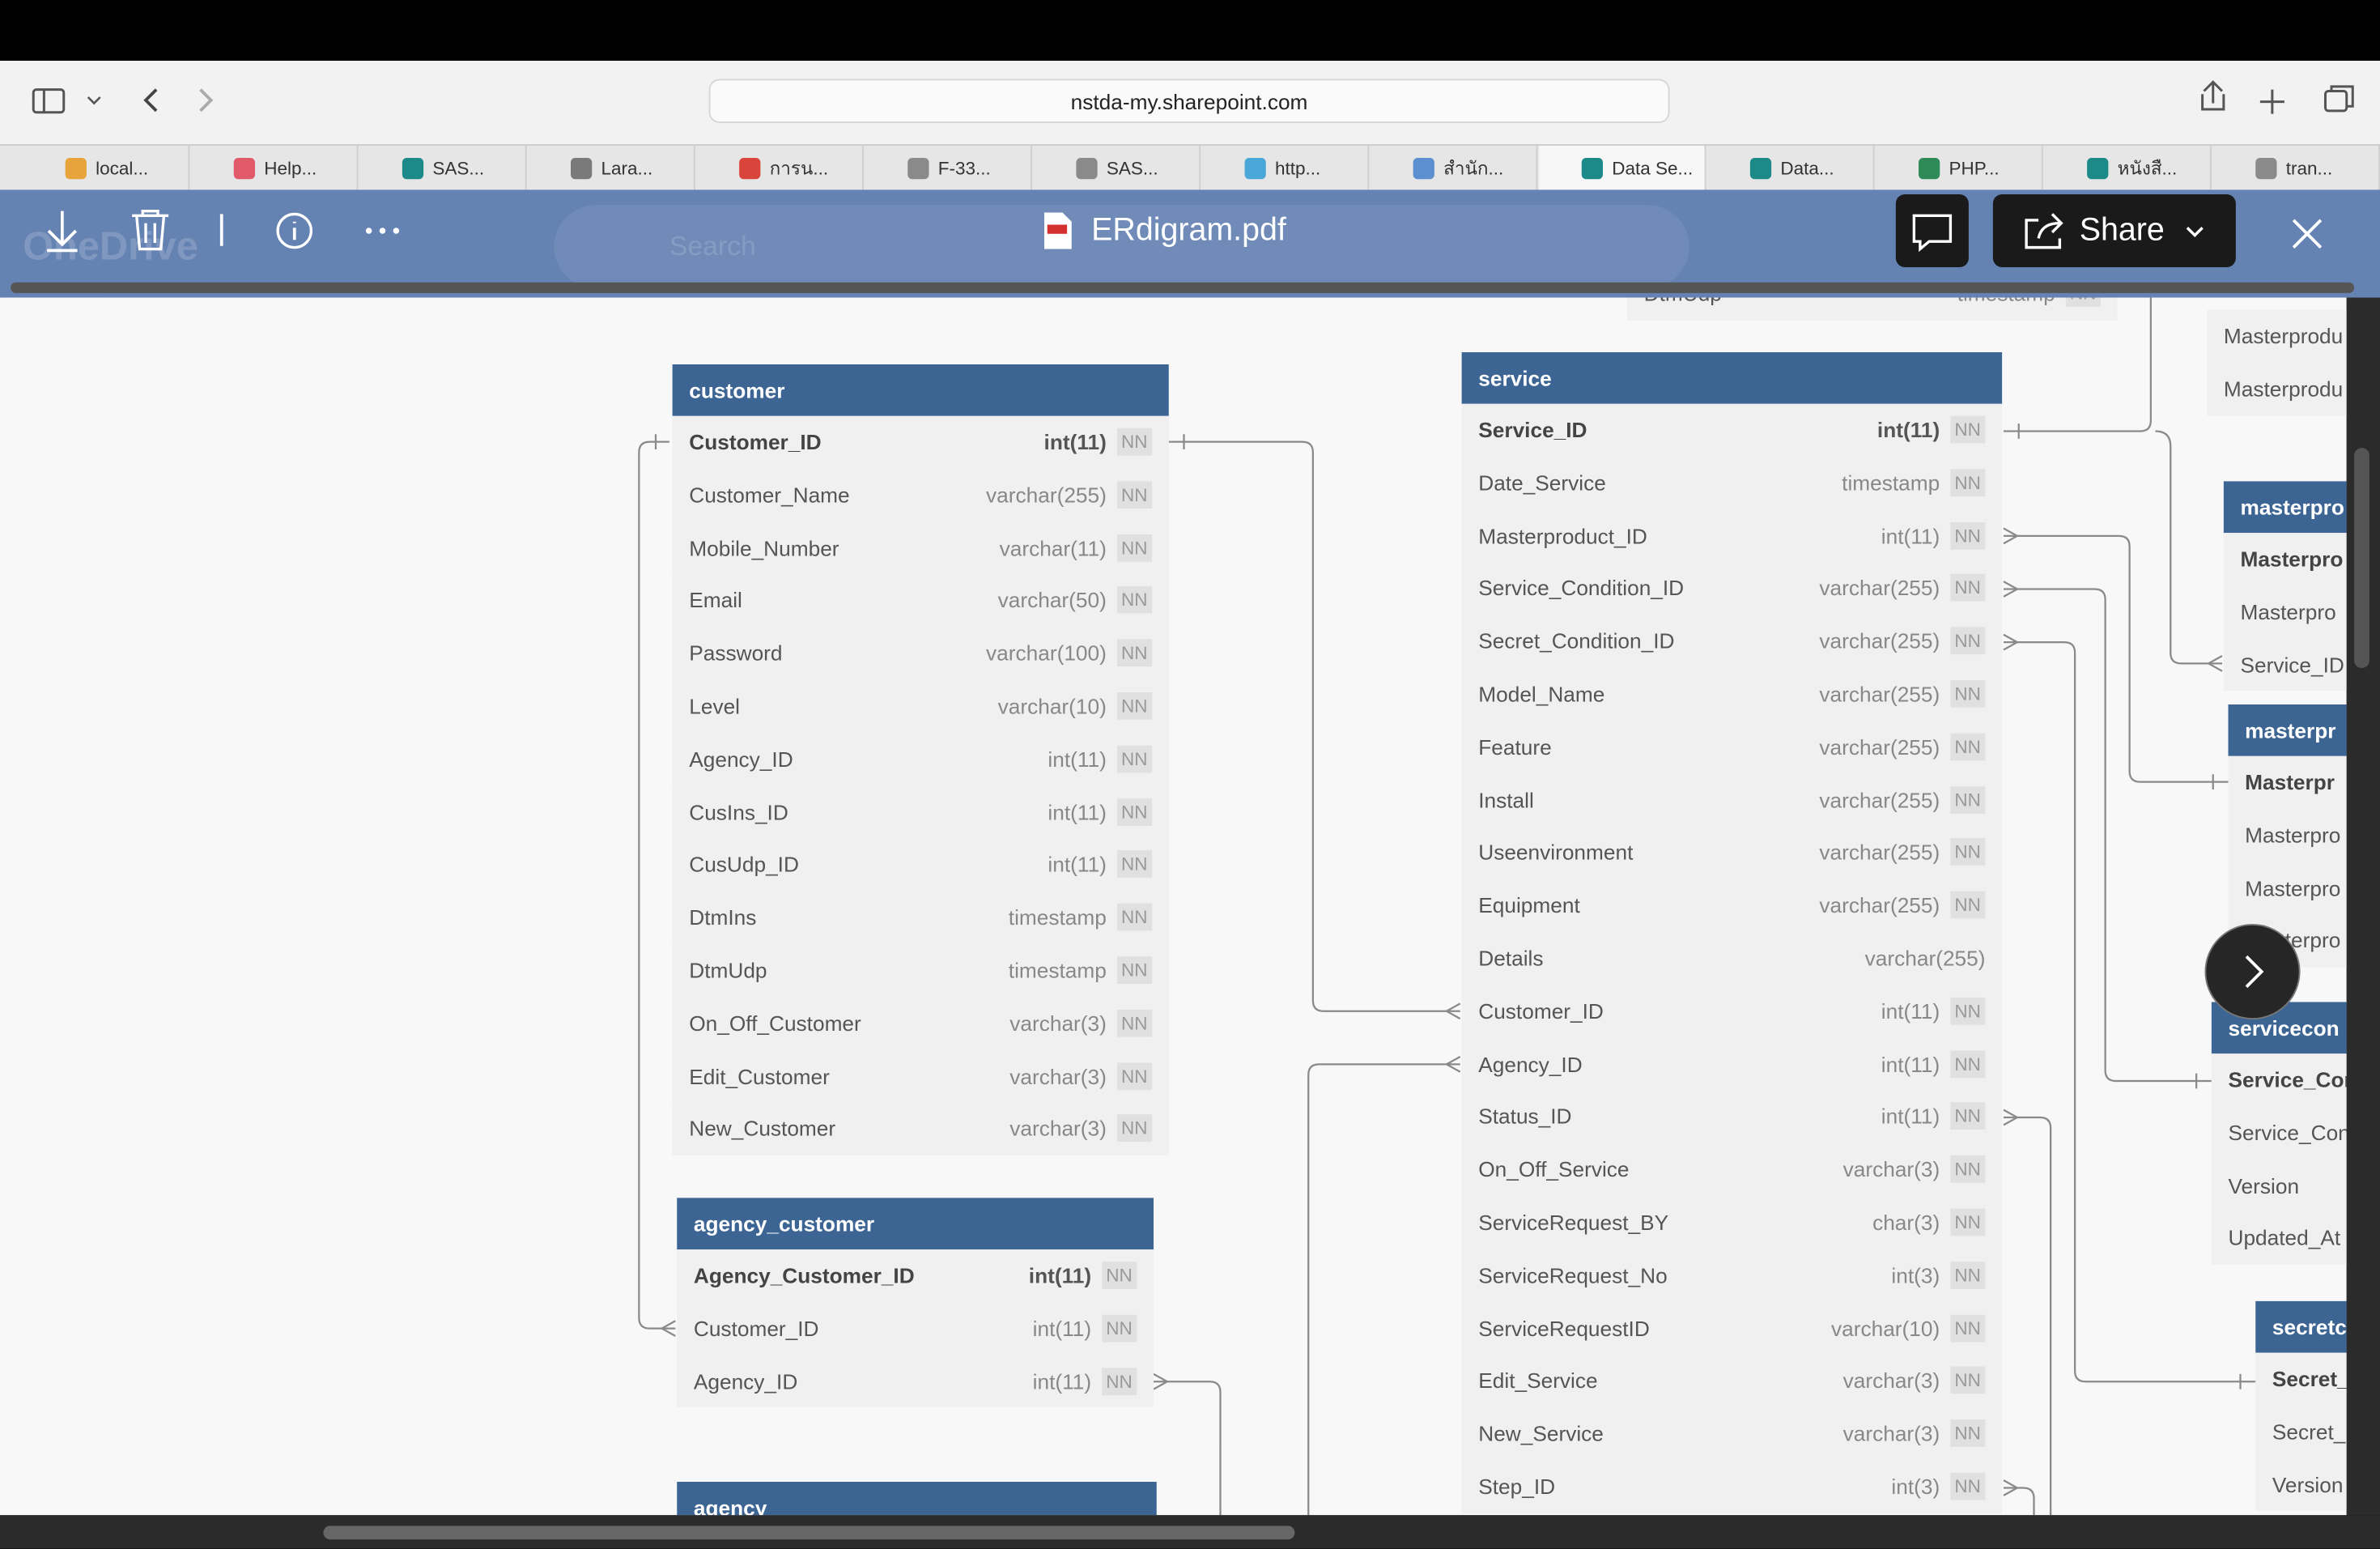 The image size is (2380, 1549). What do you see at coordinates (1506, 799) in the screenshot?
I see `column-name: Install` at bounding box center [1506, 799].